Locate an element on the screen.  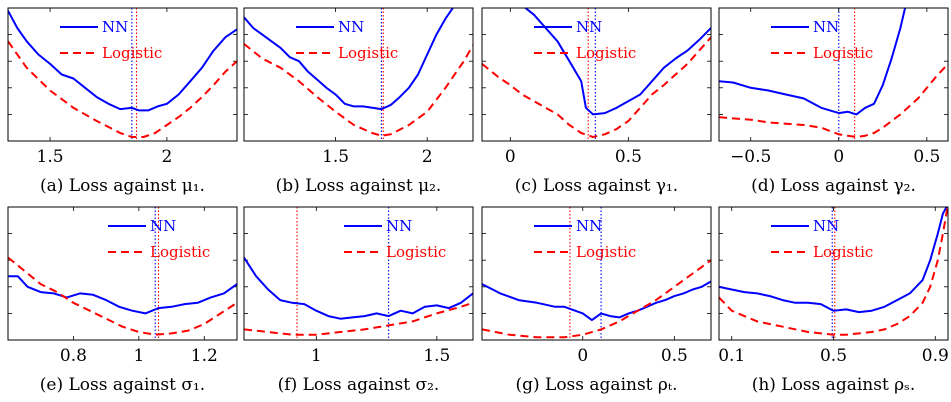
chart-panel: 1.5 2 NN Logistic (b) Loss against μ₂. is located at coordinates (358, 101).